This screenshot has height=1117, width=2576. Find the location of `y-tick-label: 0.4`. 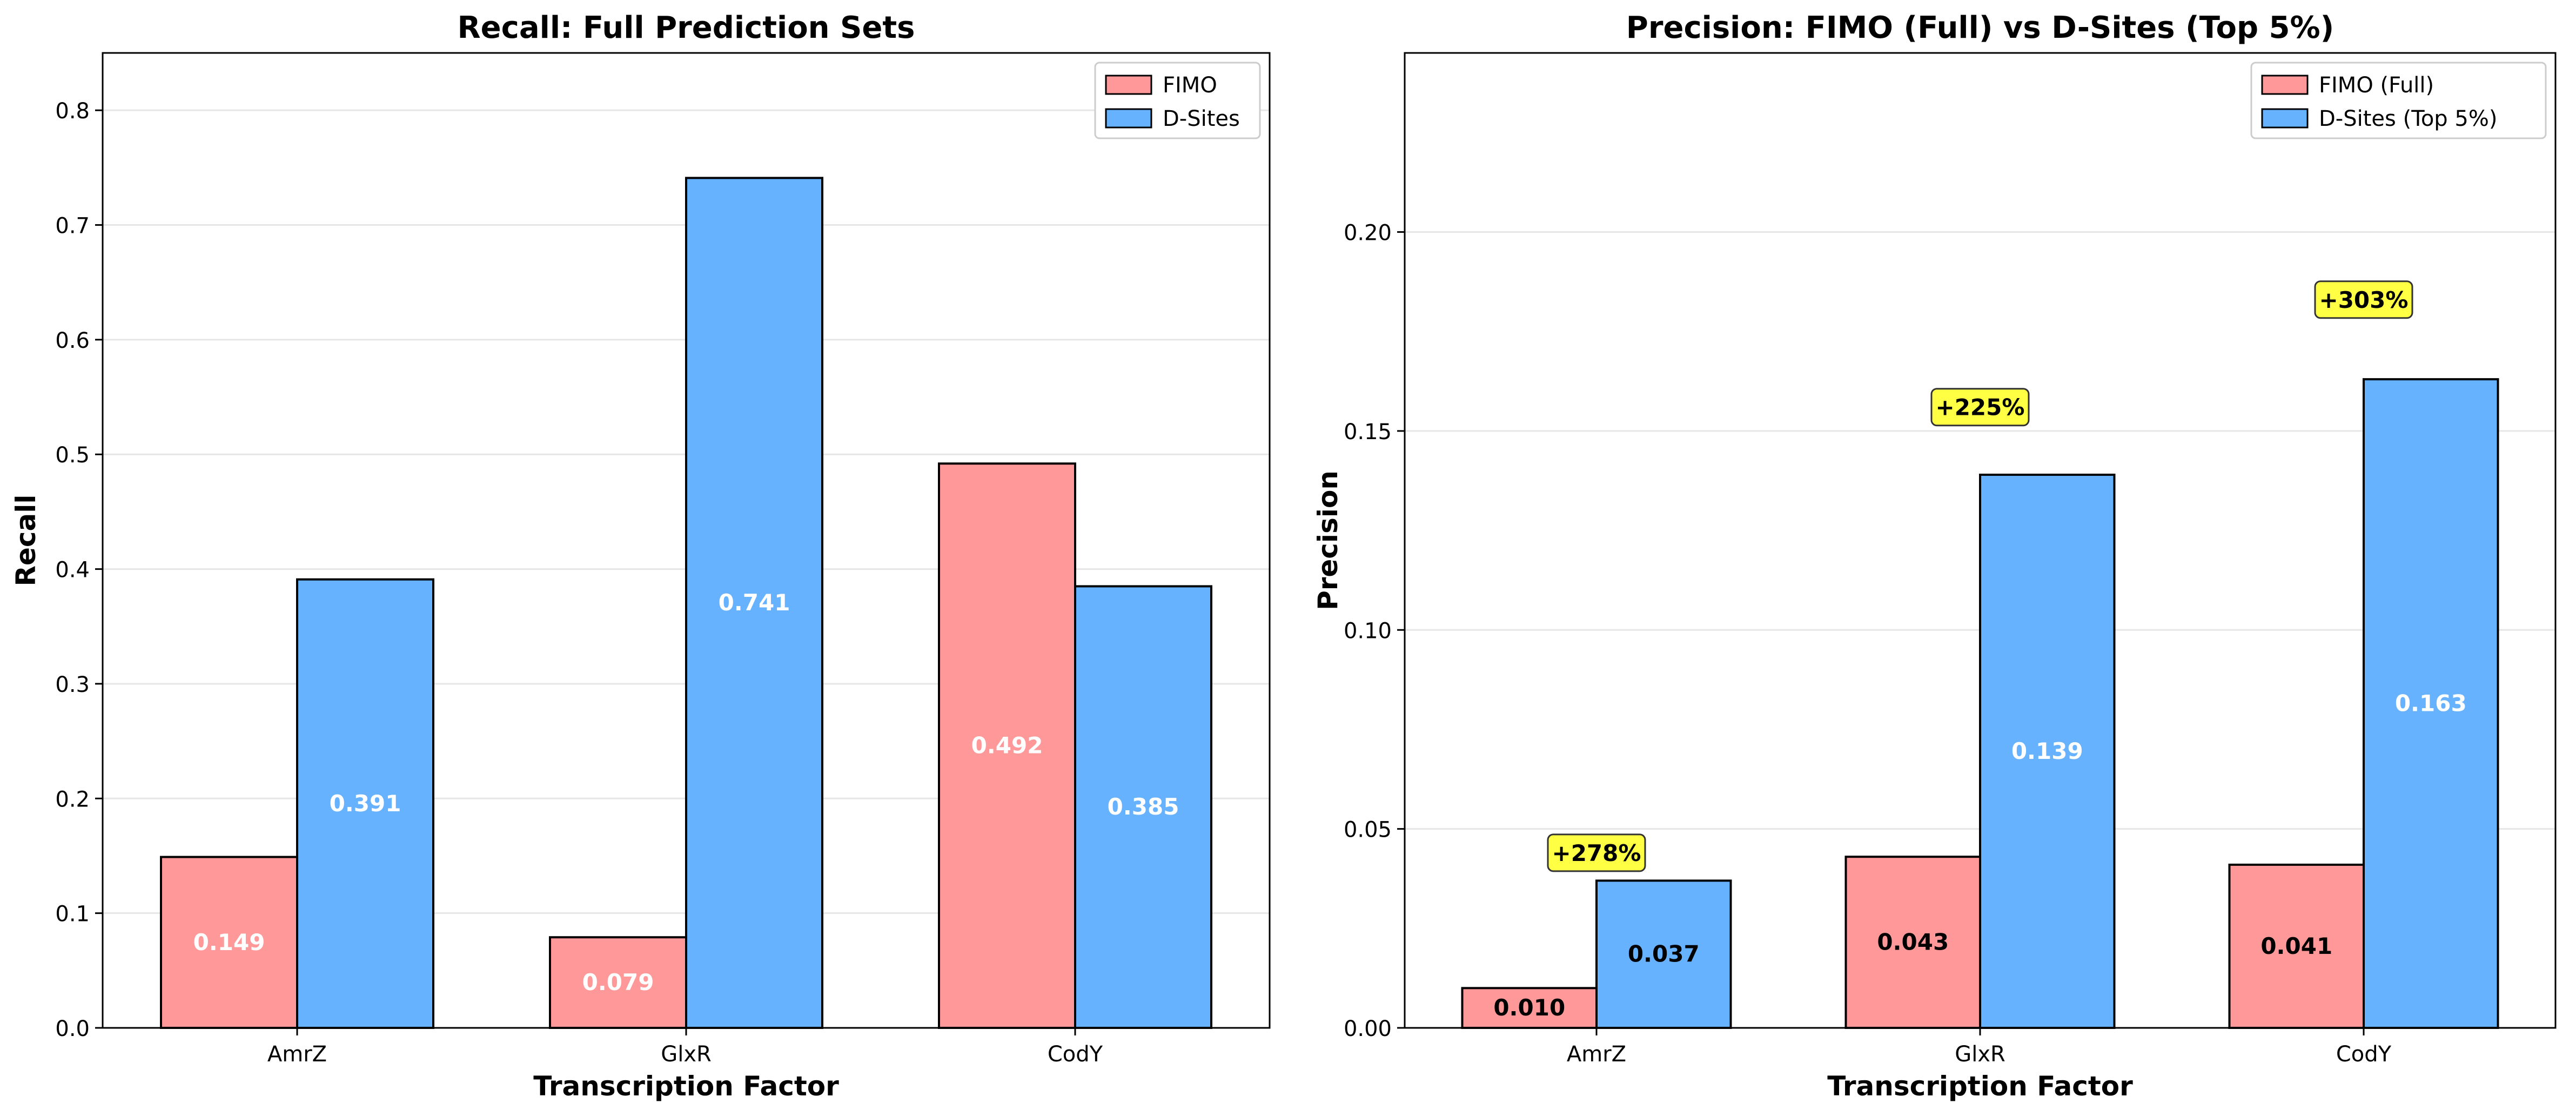

y-tick-label: 0.4 is located at coordinates (73, 571).